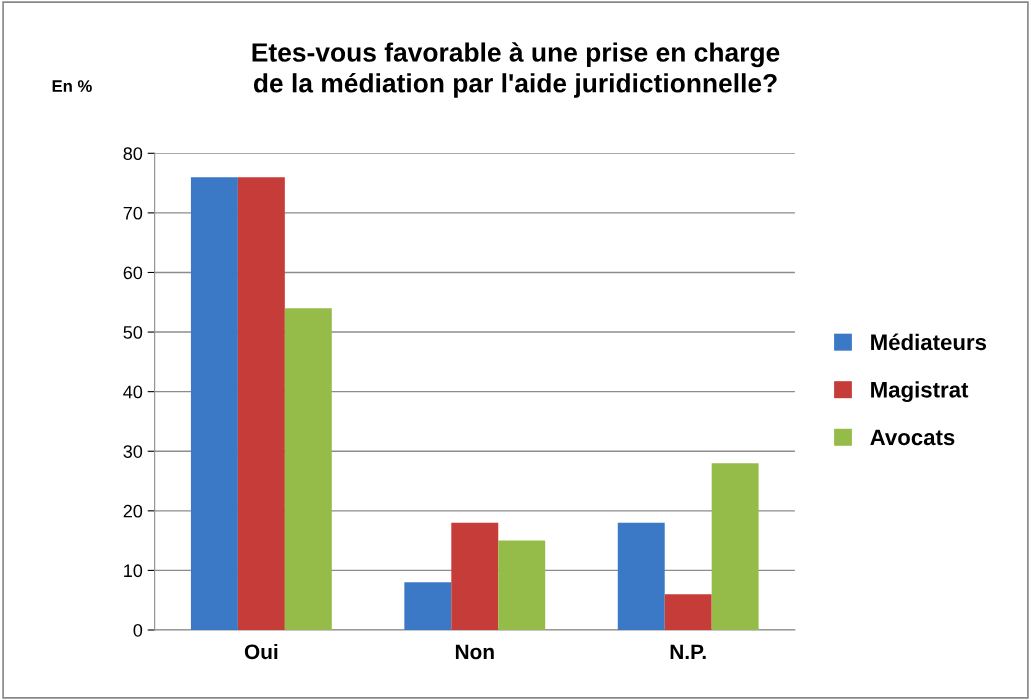  I want to click on y-tick-label: 60, so click(133, 273).